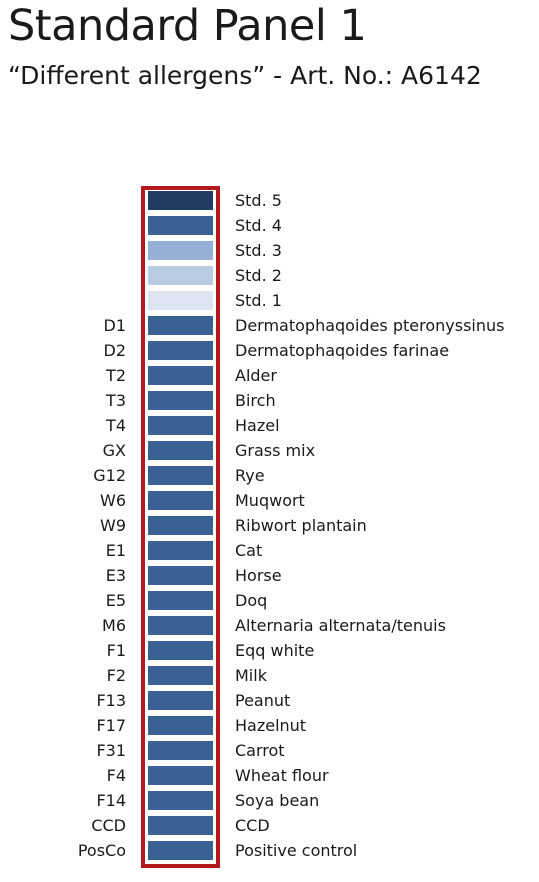 The width and height of the screenshot is (539, 882). What do you see at coordinates (116, 650) in the screenshot?
I see `allergen-code: F1` at bounding box center [116, 650].